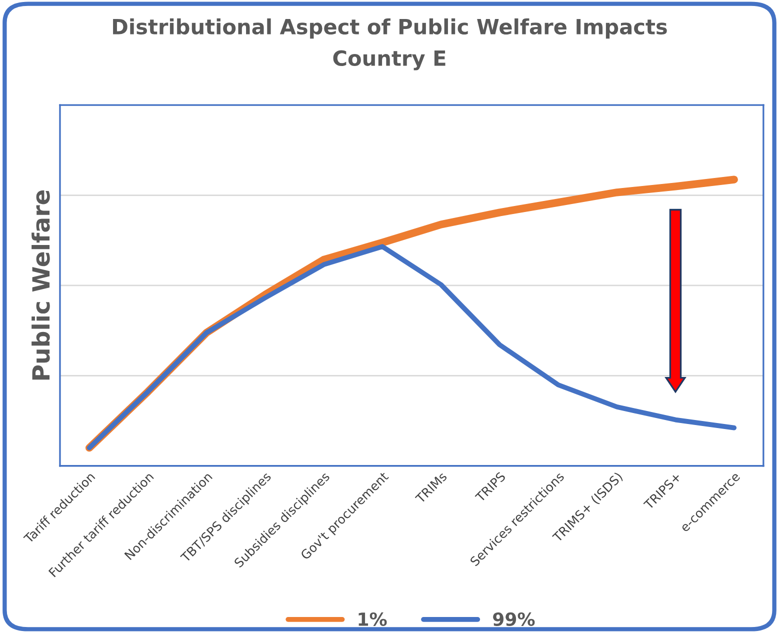 Image resolution: width=779 pixels, height=633 pixels. What do you see at coordinates (389, 60) in the screenshot?
I see `chart-subtitle: Country E` at bounding box center [389, 60].